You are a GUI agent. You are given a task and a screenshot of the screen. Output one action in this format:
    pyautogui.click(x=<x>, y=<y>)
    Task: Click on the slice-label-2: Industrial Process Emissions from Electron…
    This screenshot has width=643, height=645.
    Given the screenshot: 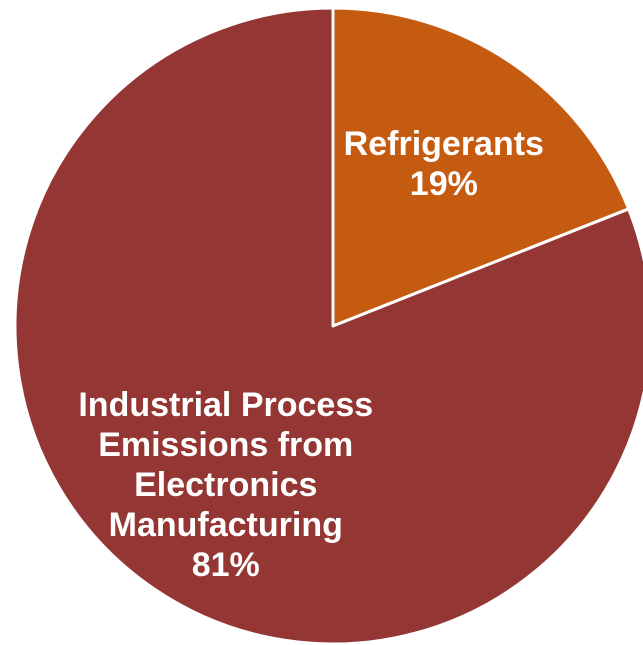 What is the action you would take?
    pyautogui.click(x=225, y=485)
    